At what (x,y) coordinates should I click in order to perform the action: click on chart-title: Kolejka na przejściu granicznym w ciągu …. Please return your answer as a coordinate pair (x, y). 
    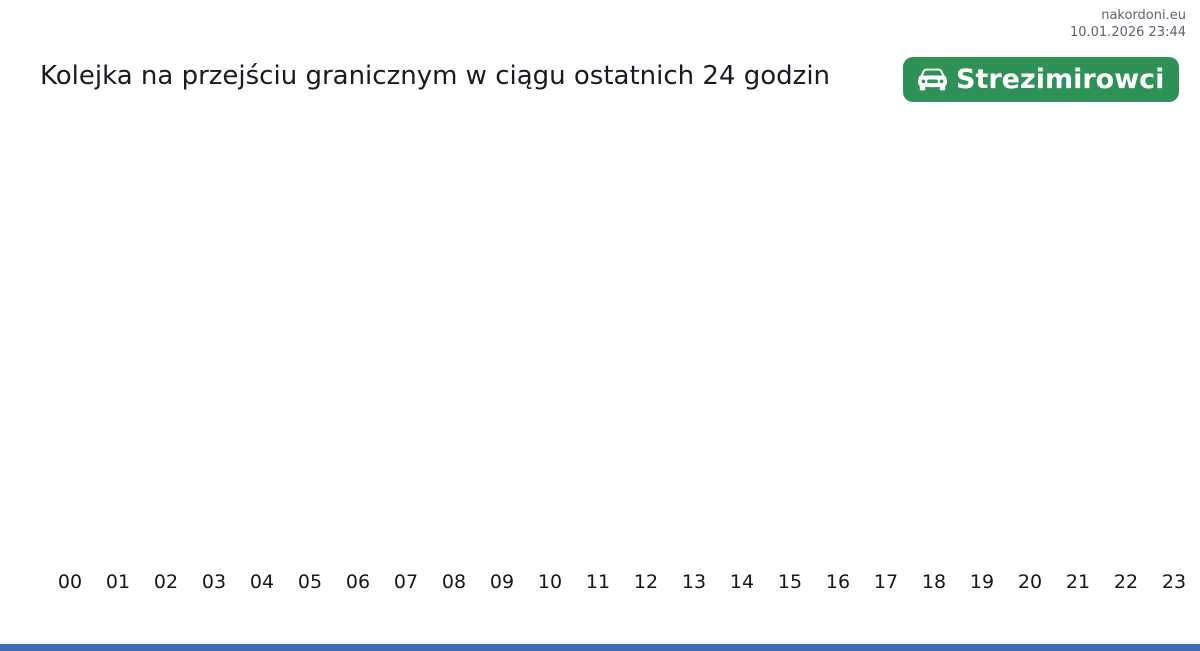
    Looking at the image, I should click on (435, 76).